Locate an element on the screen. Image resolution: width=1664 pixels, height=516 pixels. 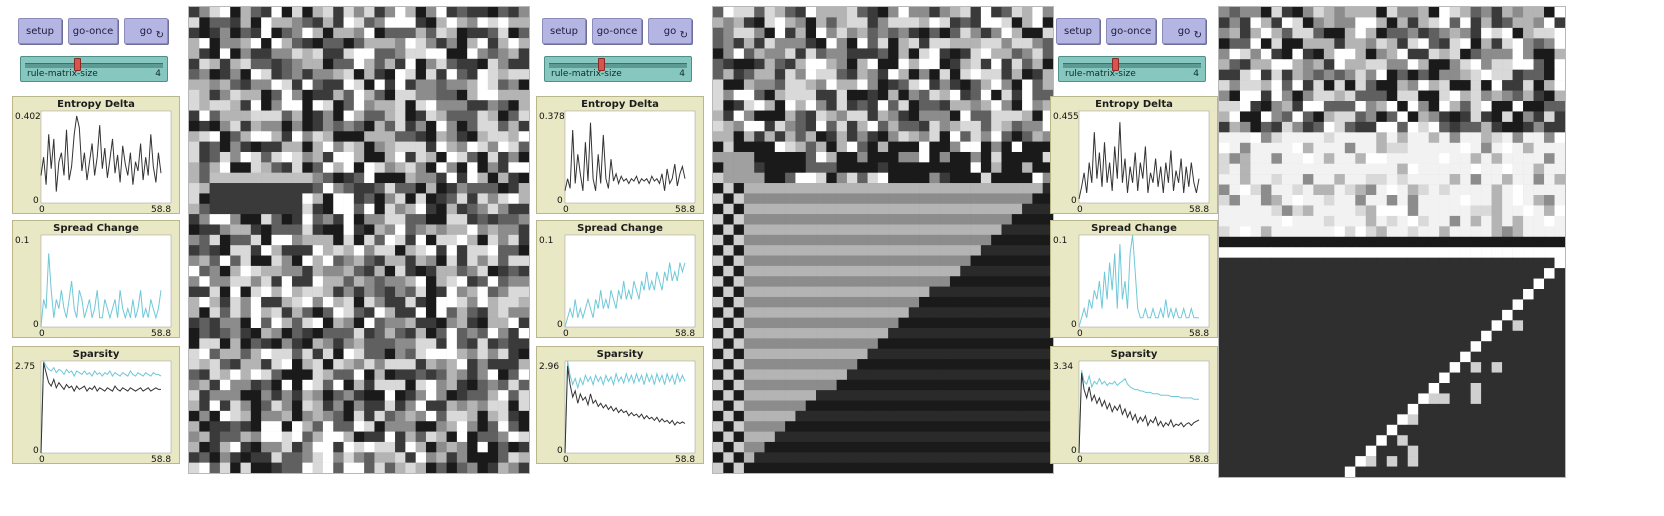
entropy-delta-plot: Entropy Delta 0.455 0 0 58.8 is located at coordinates (1134, 155).